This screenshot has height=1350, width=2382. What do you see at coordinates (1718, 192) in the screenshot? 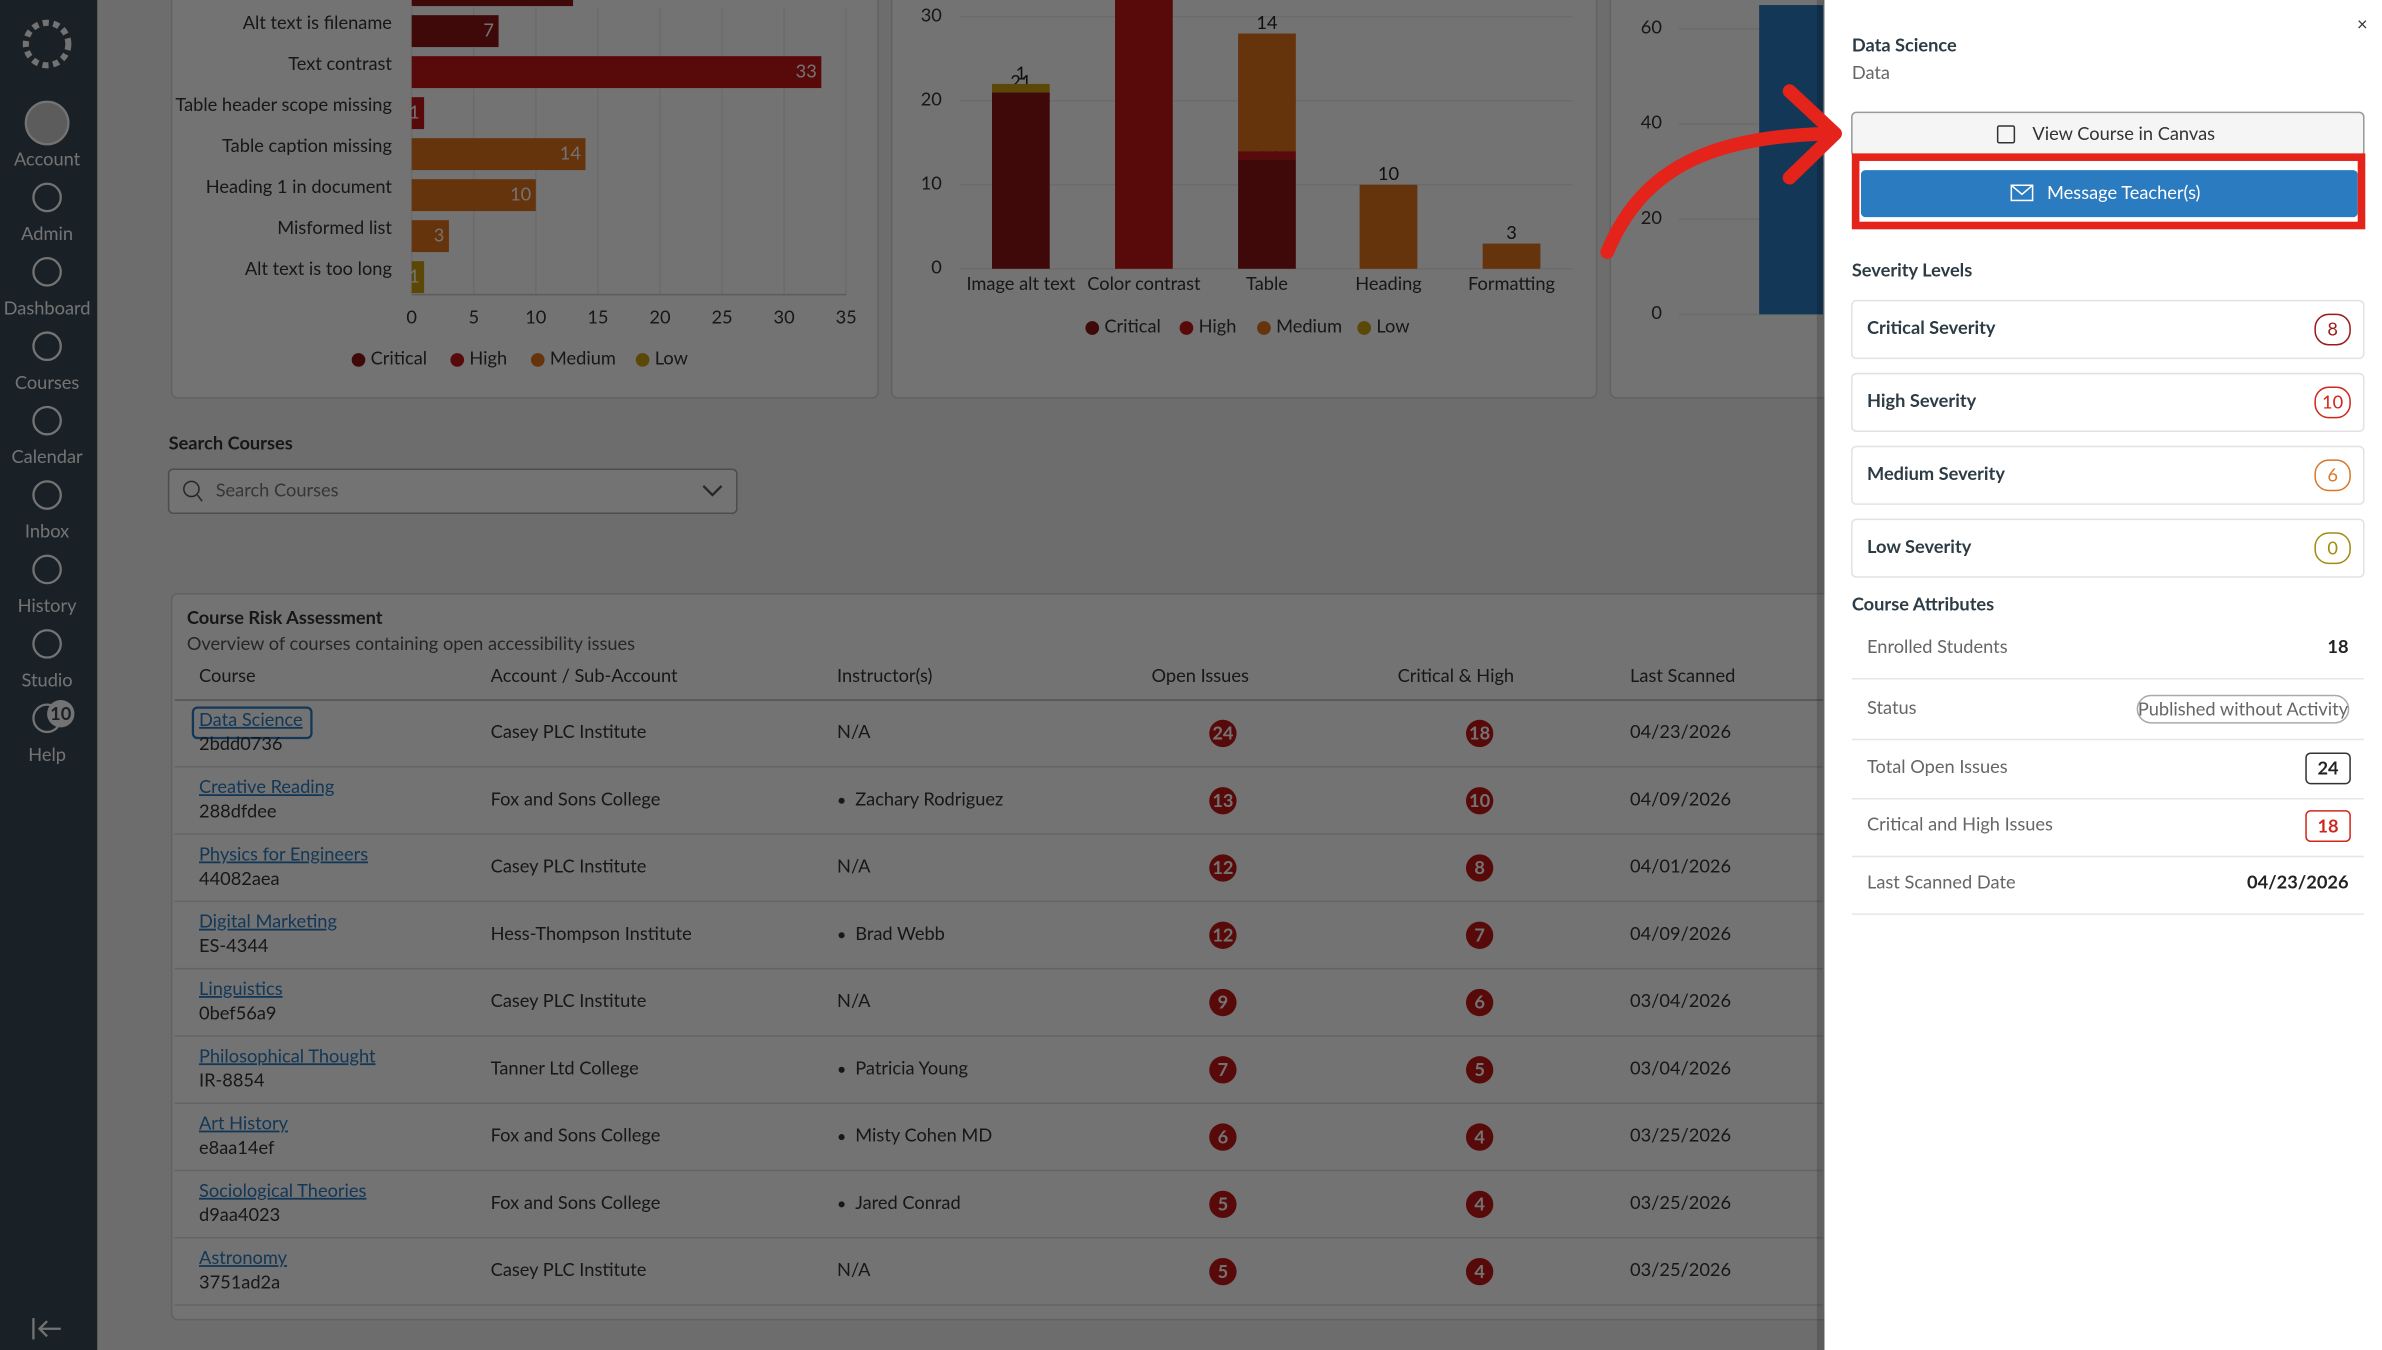
I see `annotation-arrow` at bounding box center [1718, 192].